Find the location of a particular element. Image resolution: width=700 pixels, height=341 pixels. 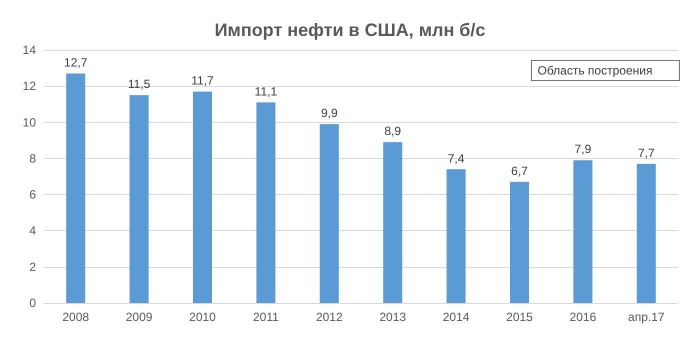

x-tick-label: 2010 is located at coordinates (202, 317).